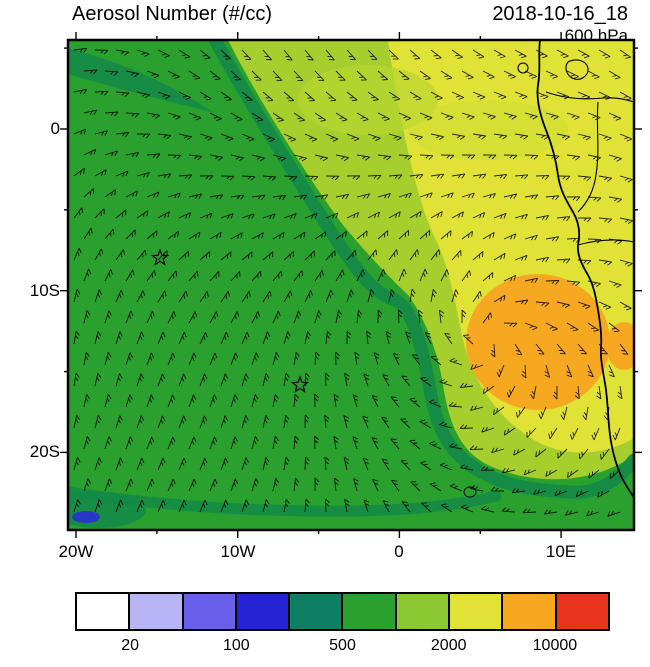 This screenshot has width=650, height=667. Describe the element at coordinates (561, 551) in the screenshot. I see `x-tick-label-10e: 10E` at that location.